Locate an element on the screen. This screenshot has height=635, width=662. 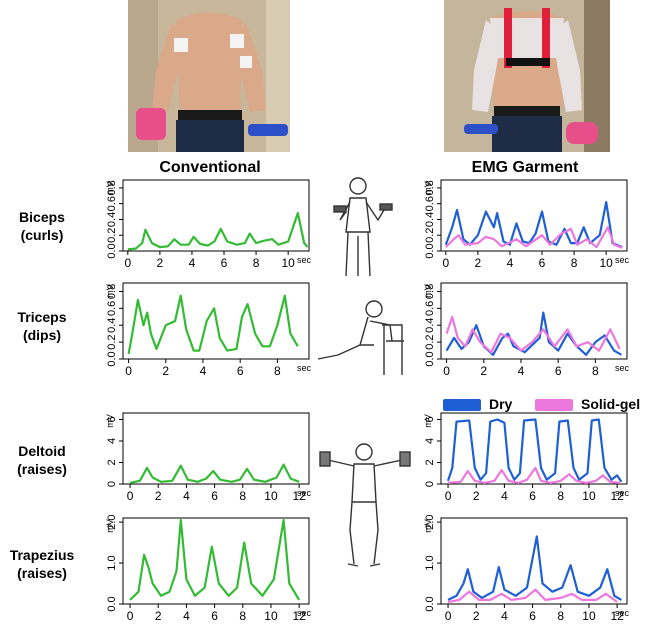
emg-garment-column-title: EMG Garment is located at coordinates (525, 167).